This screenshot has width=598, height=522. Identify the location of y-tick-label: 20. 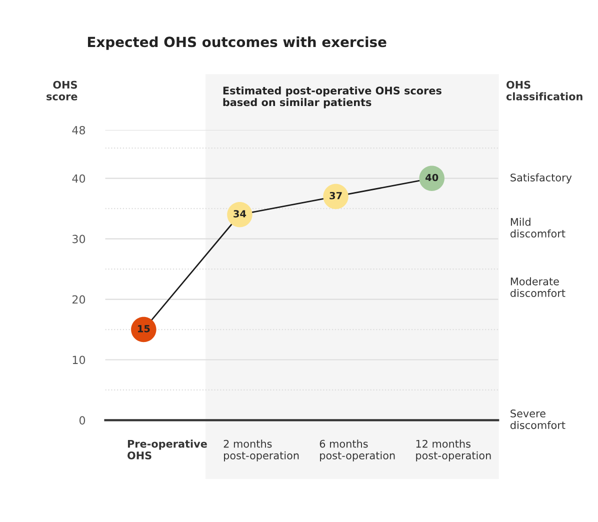
(79, 299).